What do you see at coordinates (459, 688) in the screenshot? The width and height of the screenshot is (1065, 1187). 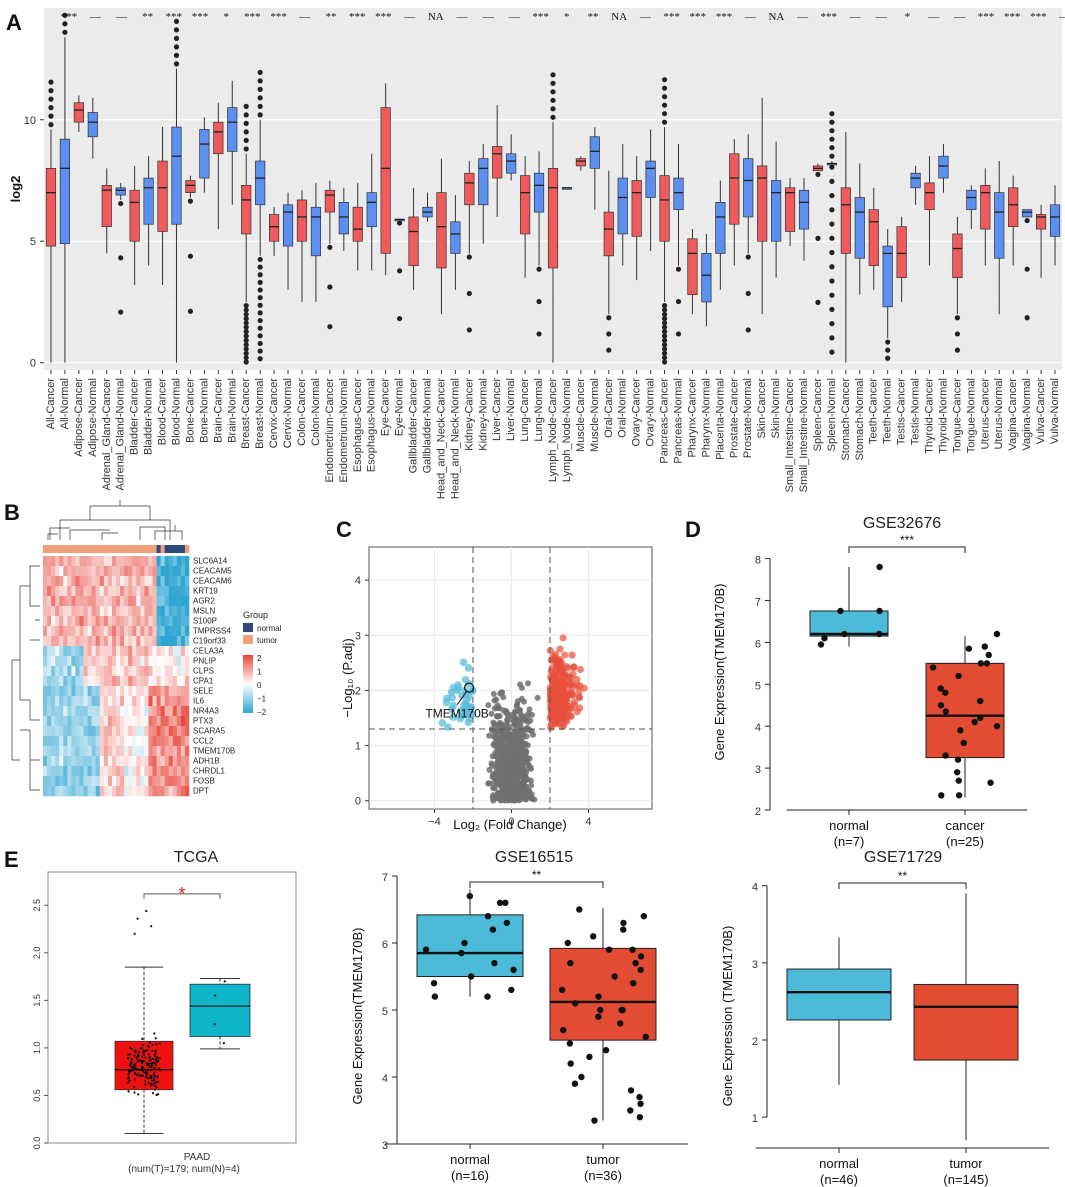 I see `point-down` at bounding box center [459, 688].